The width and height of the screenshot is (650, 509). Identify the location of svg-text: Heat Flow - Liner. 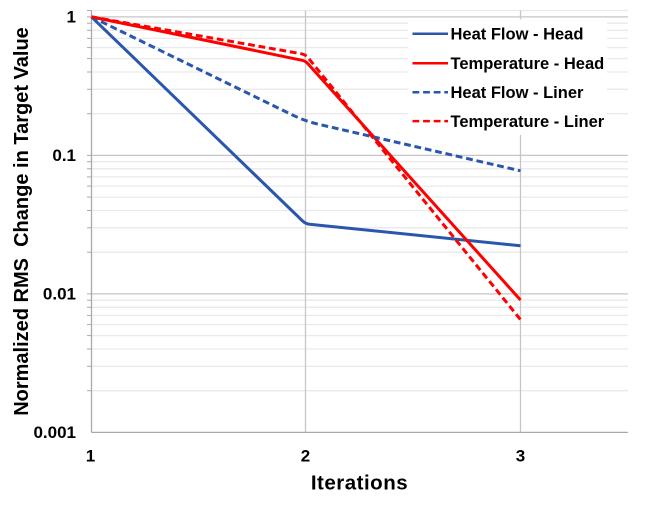
(518, 93).